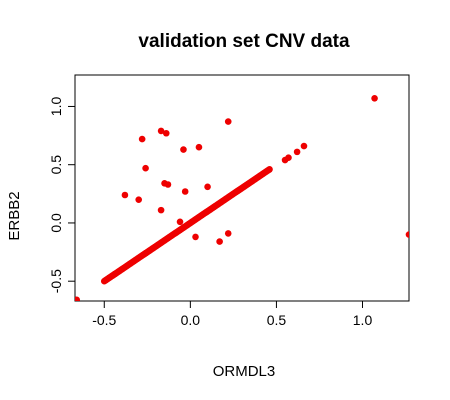  What do you see at coordinates (56, 107) in the screenshot?
I see `y-tick-label: 1.0` at bounding box center [56, 107].